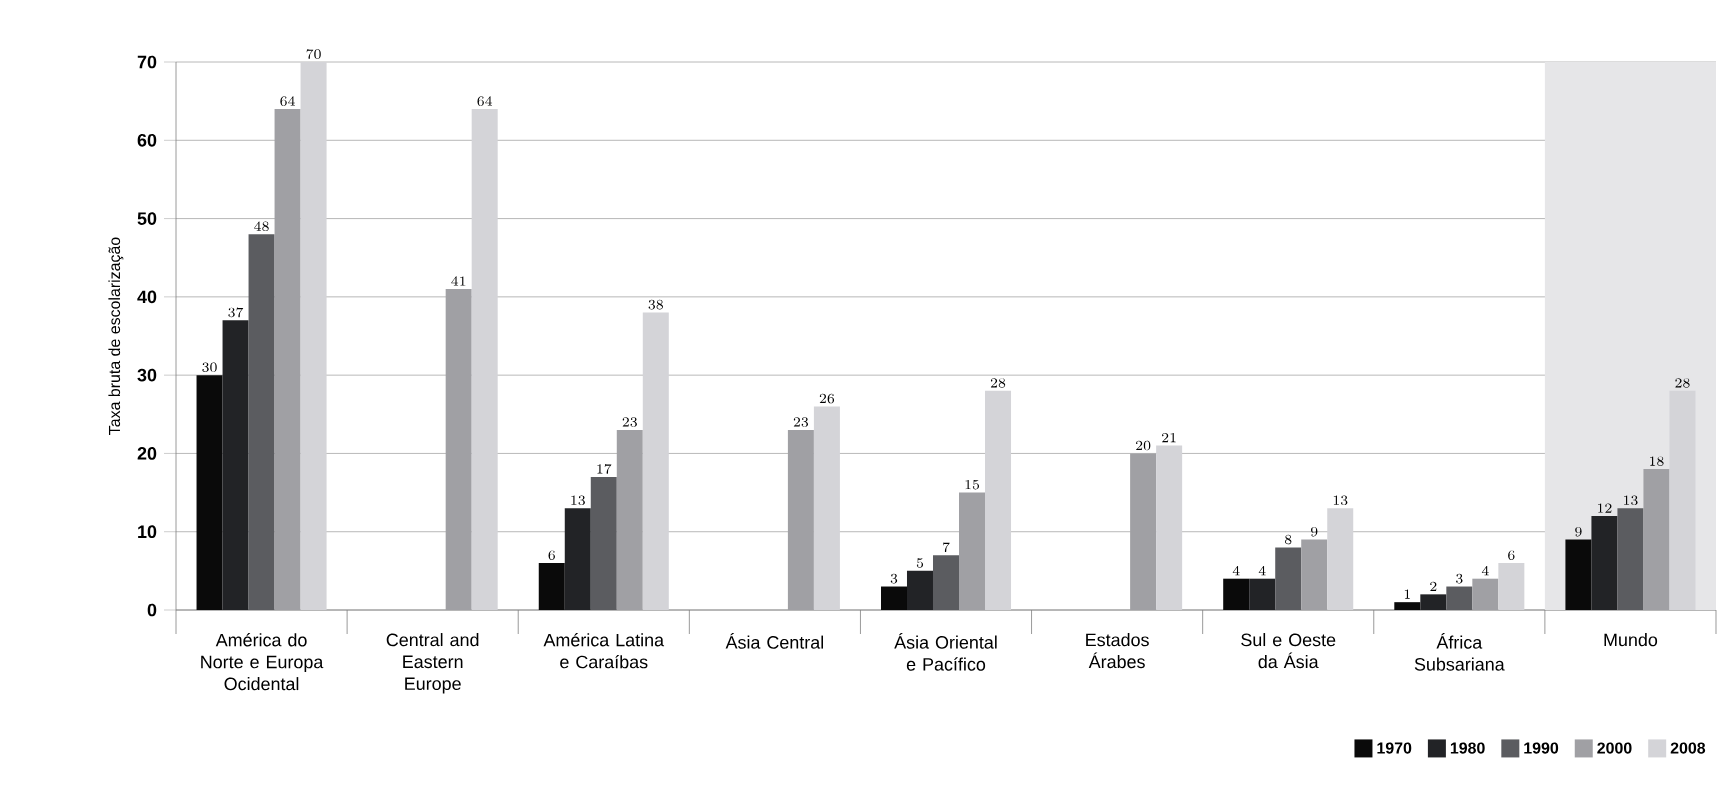 Image resolution: width=1726 pixels, height=806 pixels. What do you see at coordinates (147, 140) in the screenshot?
I see `y-tick-label: 60` at bounding box center [147, 140].